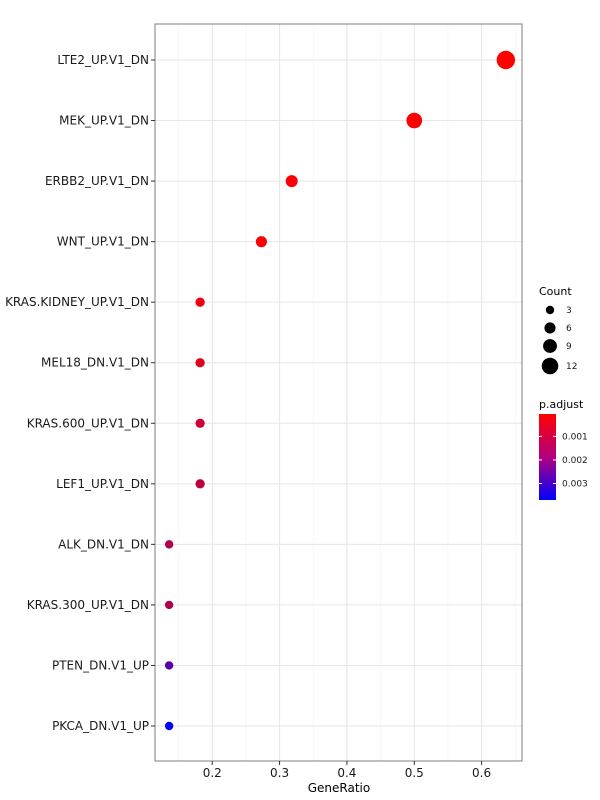 This screenshot has width=600, height=800. I want to click on y-tick-label: KRAS.600_UP.V1_DN, so click(88, 423).